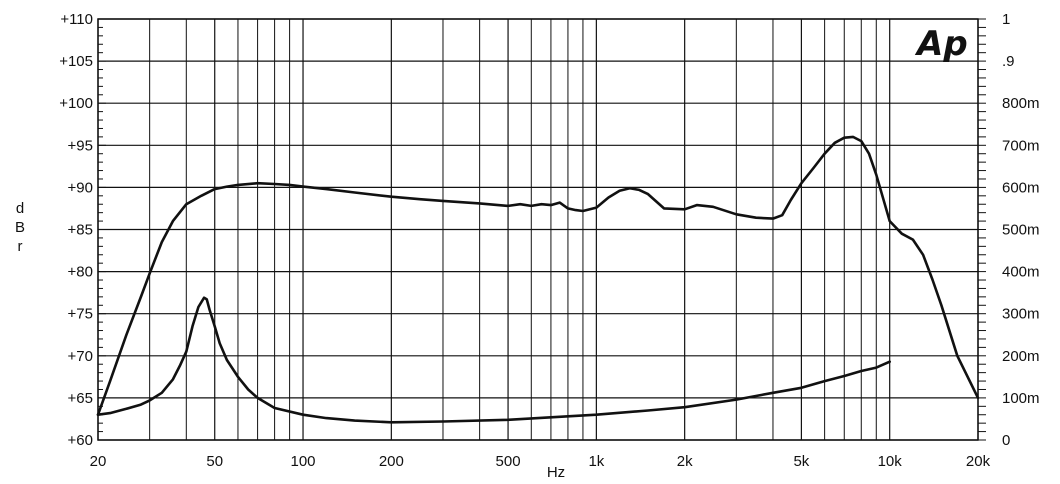 The image size is (1060, 484). I want to click on ap-logo: Ap, so click(941, 44).